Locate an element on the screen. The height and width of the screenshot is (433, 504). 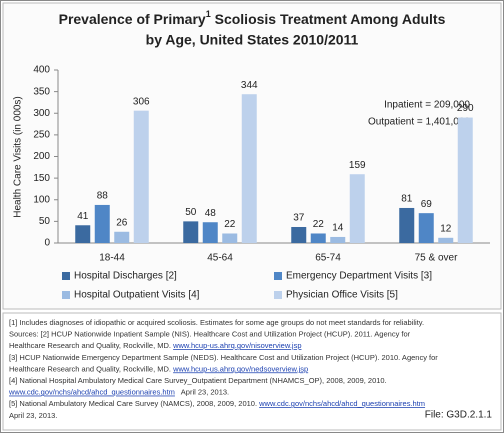
legend-label: Hospital Discharges [2] is located at coordinates (125, 276).